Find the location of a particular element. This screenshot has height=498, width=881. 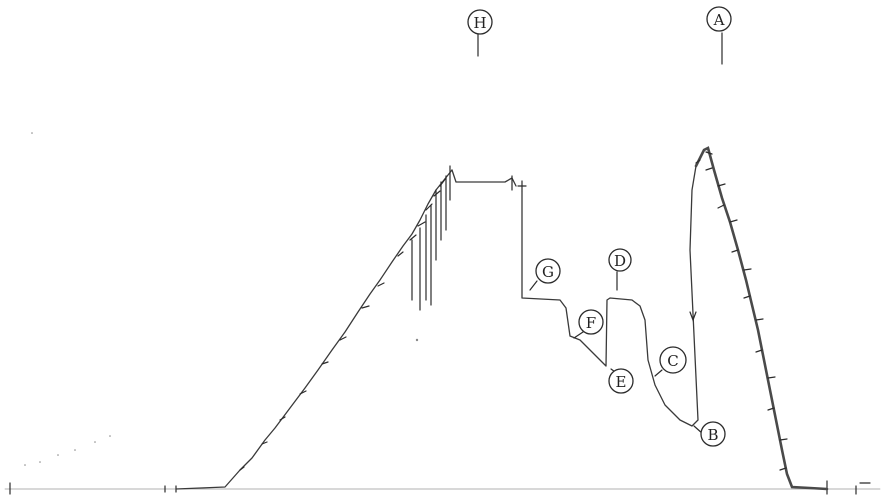

plateau-tick is located at coordinates (519, 183).